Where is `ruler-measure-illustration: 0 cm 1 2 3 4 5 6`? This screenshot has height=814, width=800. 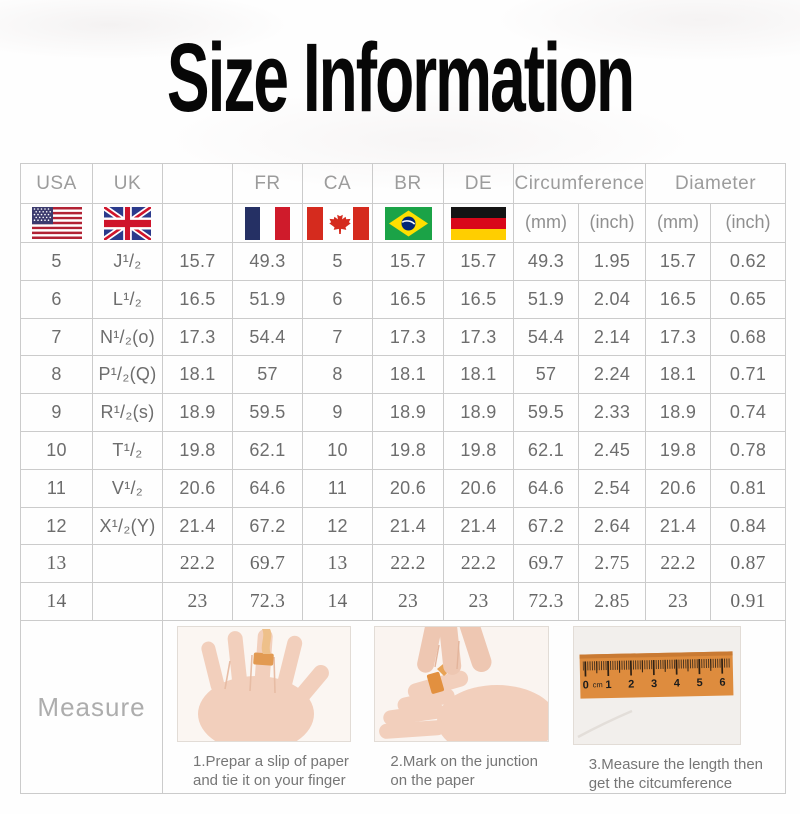
ruler-measure-illustration: 0 cm 1 2 3 4 5 6 is located at coordinates (656, 685).